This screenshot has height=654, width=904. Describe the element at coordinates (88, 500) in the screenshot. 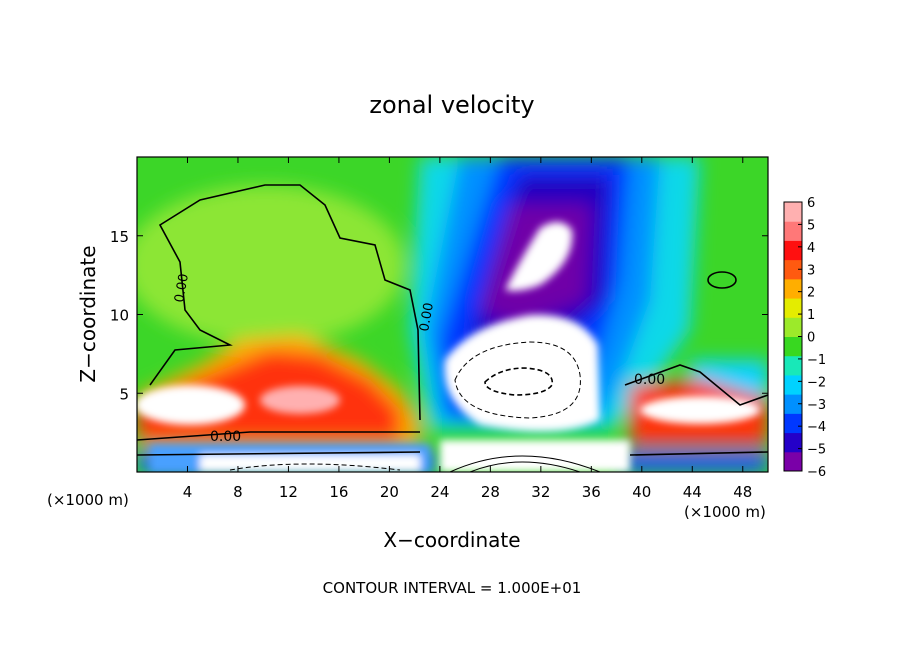

I see `x-unit-label-left: (×1000 m)` at that location.